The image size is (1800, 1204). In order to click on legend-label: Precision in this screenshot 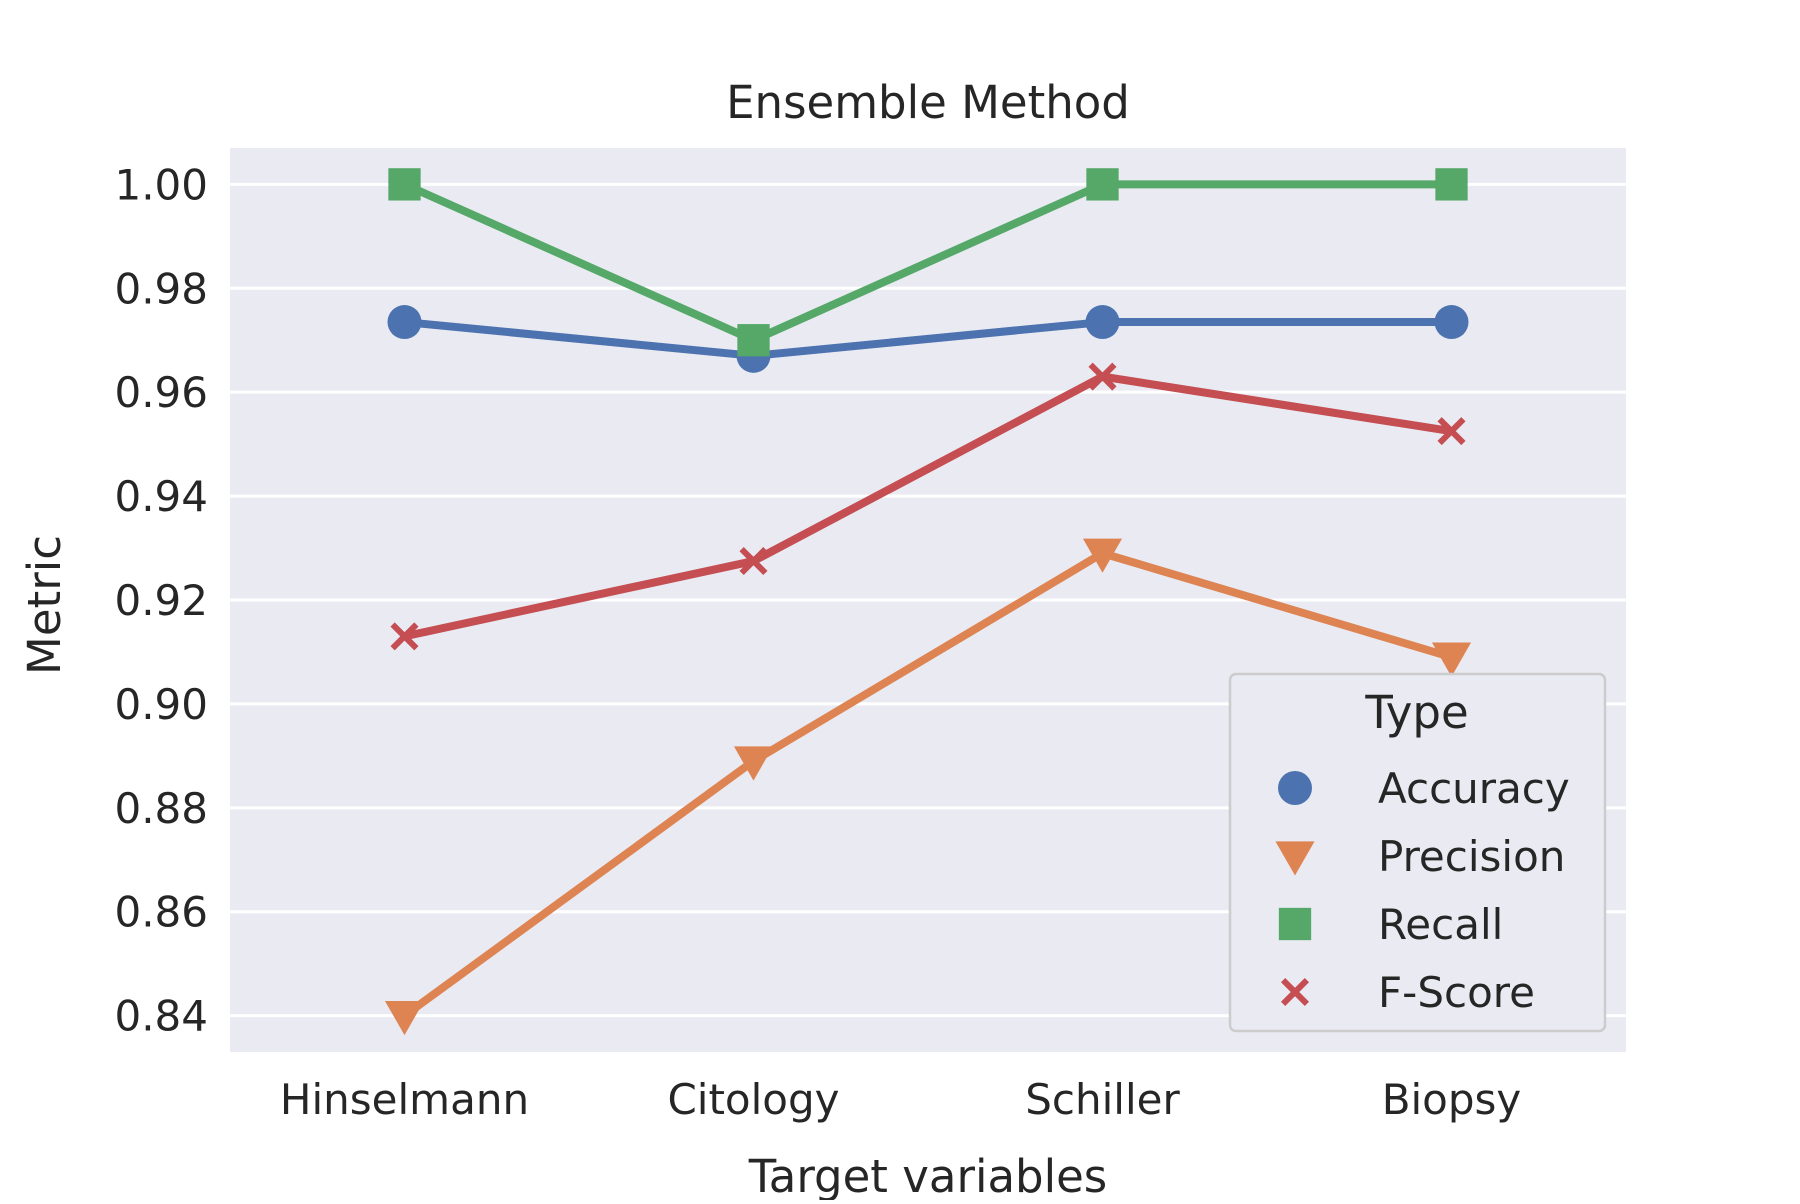, I will do `click(1471, 856)`.